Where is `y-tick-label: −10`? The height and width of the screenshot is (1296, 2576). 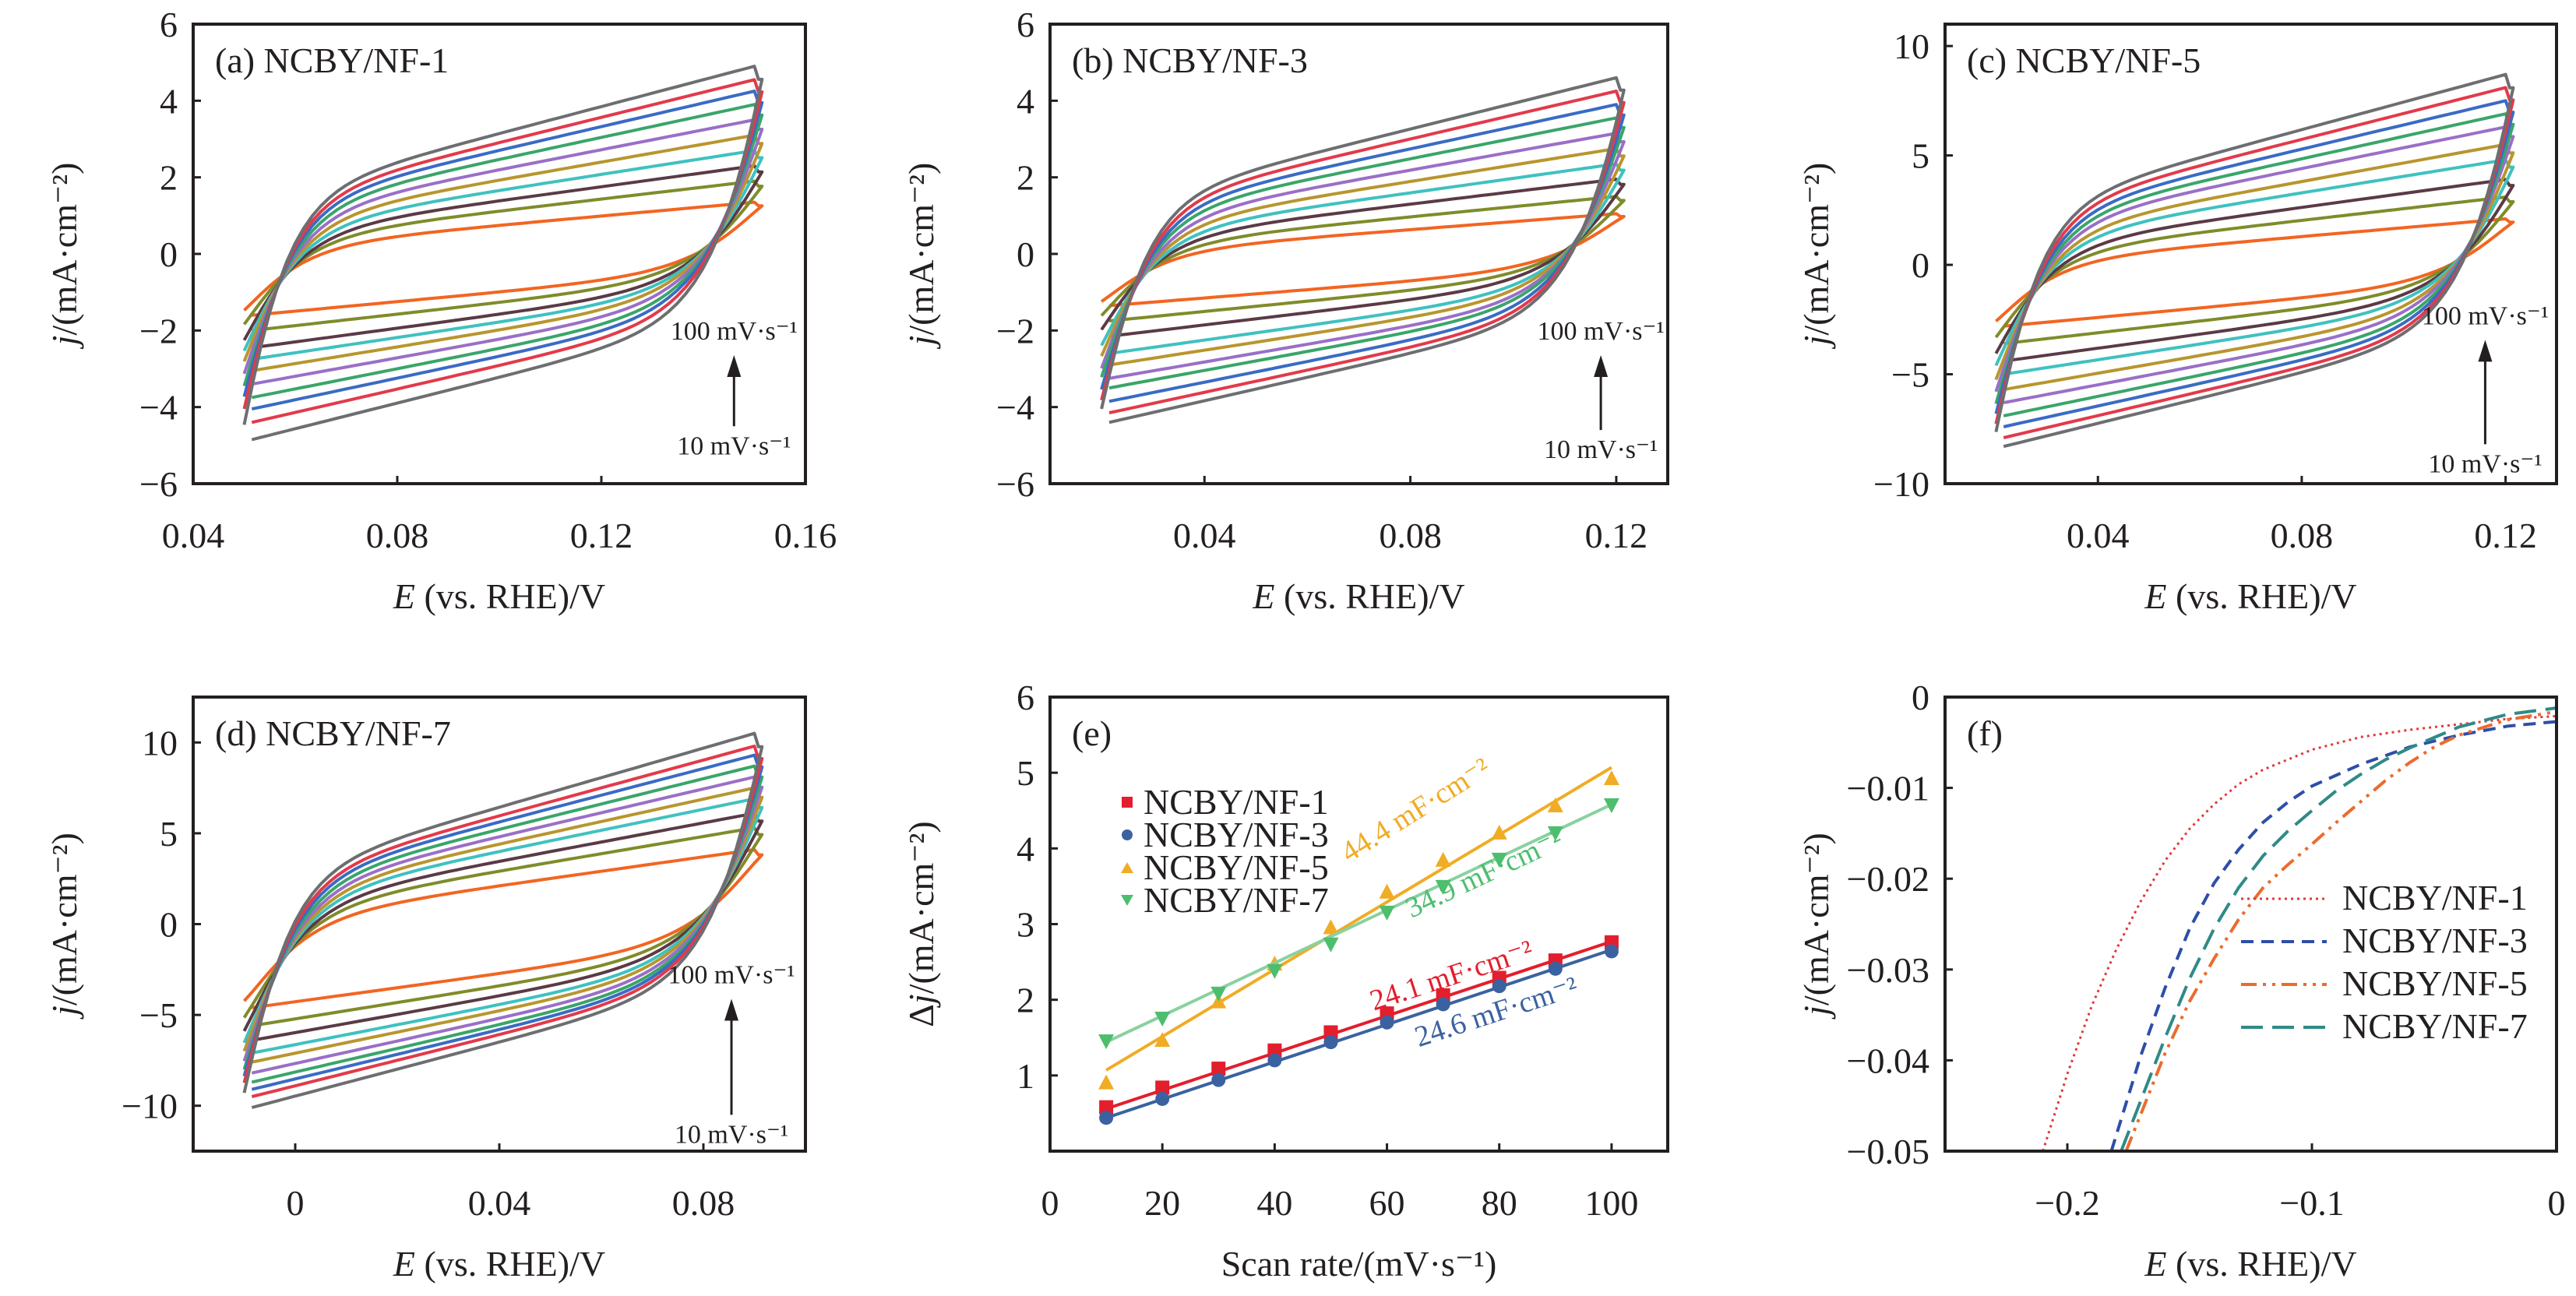
y-tick-label: −10 is located at coordinates (150, 1106).